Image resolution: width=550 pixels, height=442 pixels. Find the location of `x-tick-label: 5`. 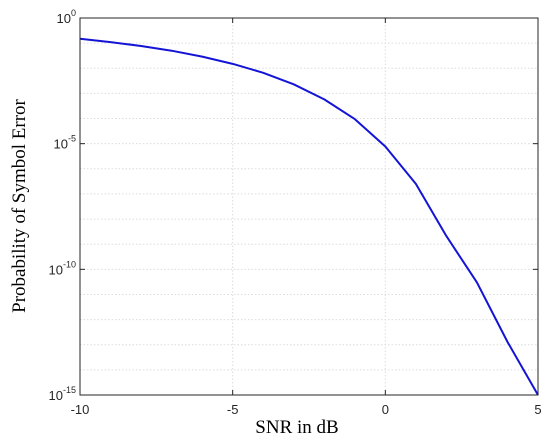

x-tick-label: 5 is located at coordinates (537, 409).